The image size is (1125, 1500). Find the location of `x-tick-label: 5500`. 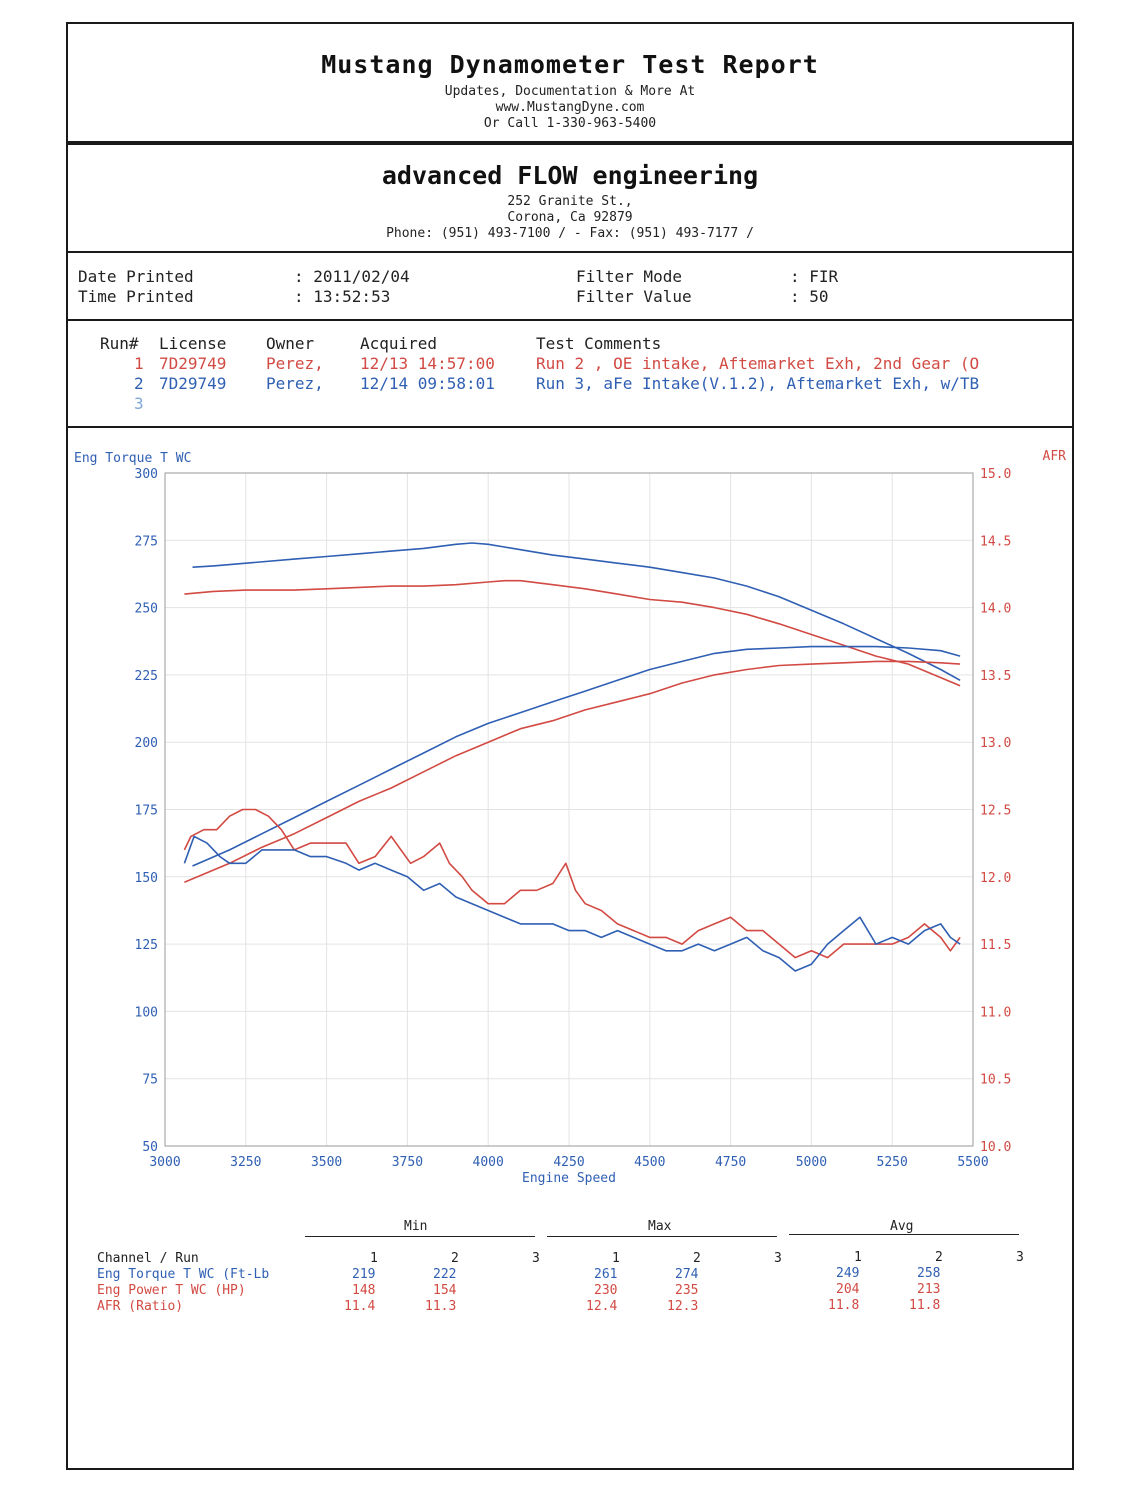

x-tick-label: 5500 is located at coordinates (972, 1162).